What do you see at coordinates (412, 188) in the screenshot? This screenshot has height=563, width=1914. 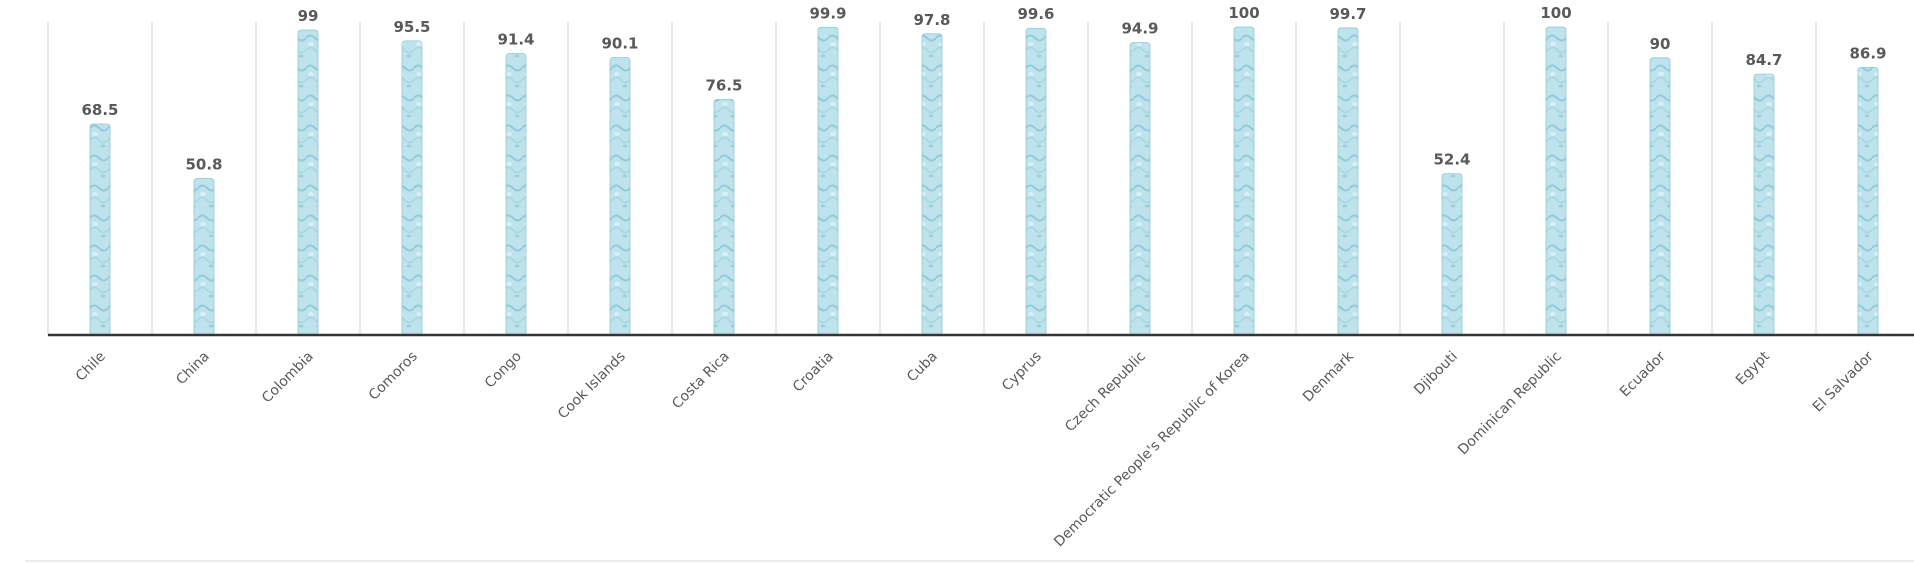 I see `bar-comoros` at bounding box center [412, 188].